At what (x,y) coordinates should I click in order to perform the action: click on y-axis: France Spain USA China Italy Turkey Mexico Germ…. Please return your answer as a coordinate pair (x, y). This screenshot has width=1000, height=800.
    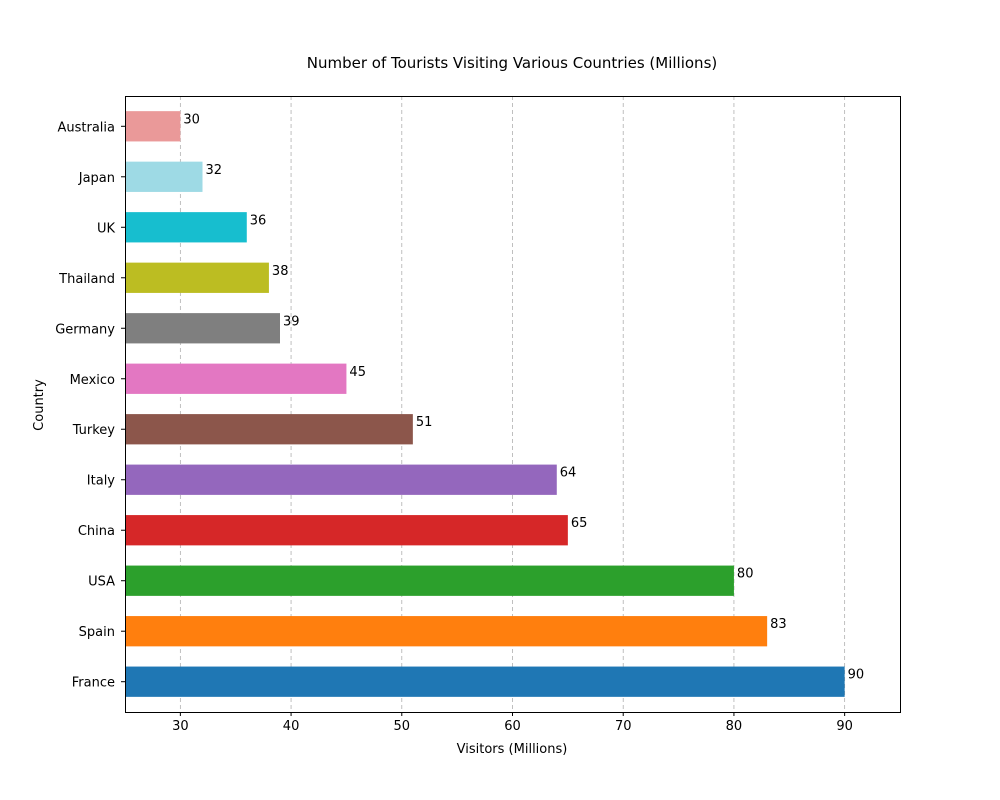
    Looking at the image, I should click on (90, 405).